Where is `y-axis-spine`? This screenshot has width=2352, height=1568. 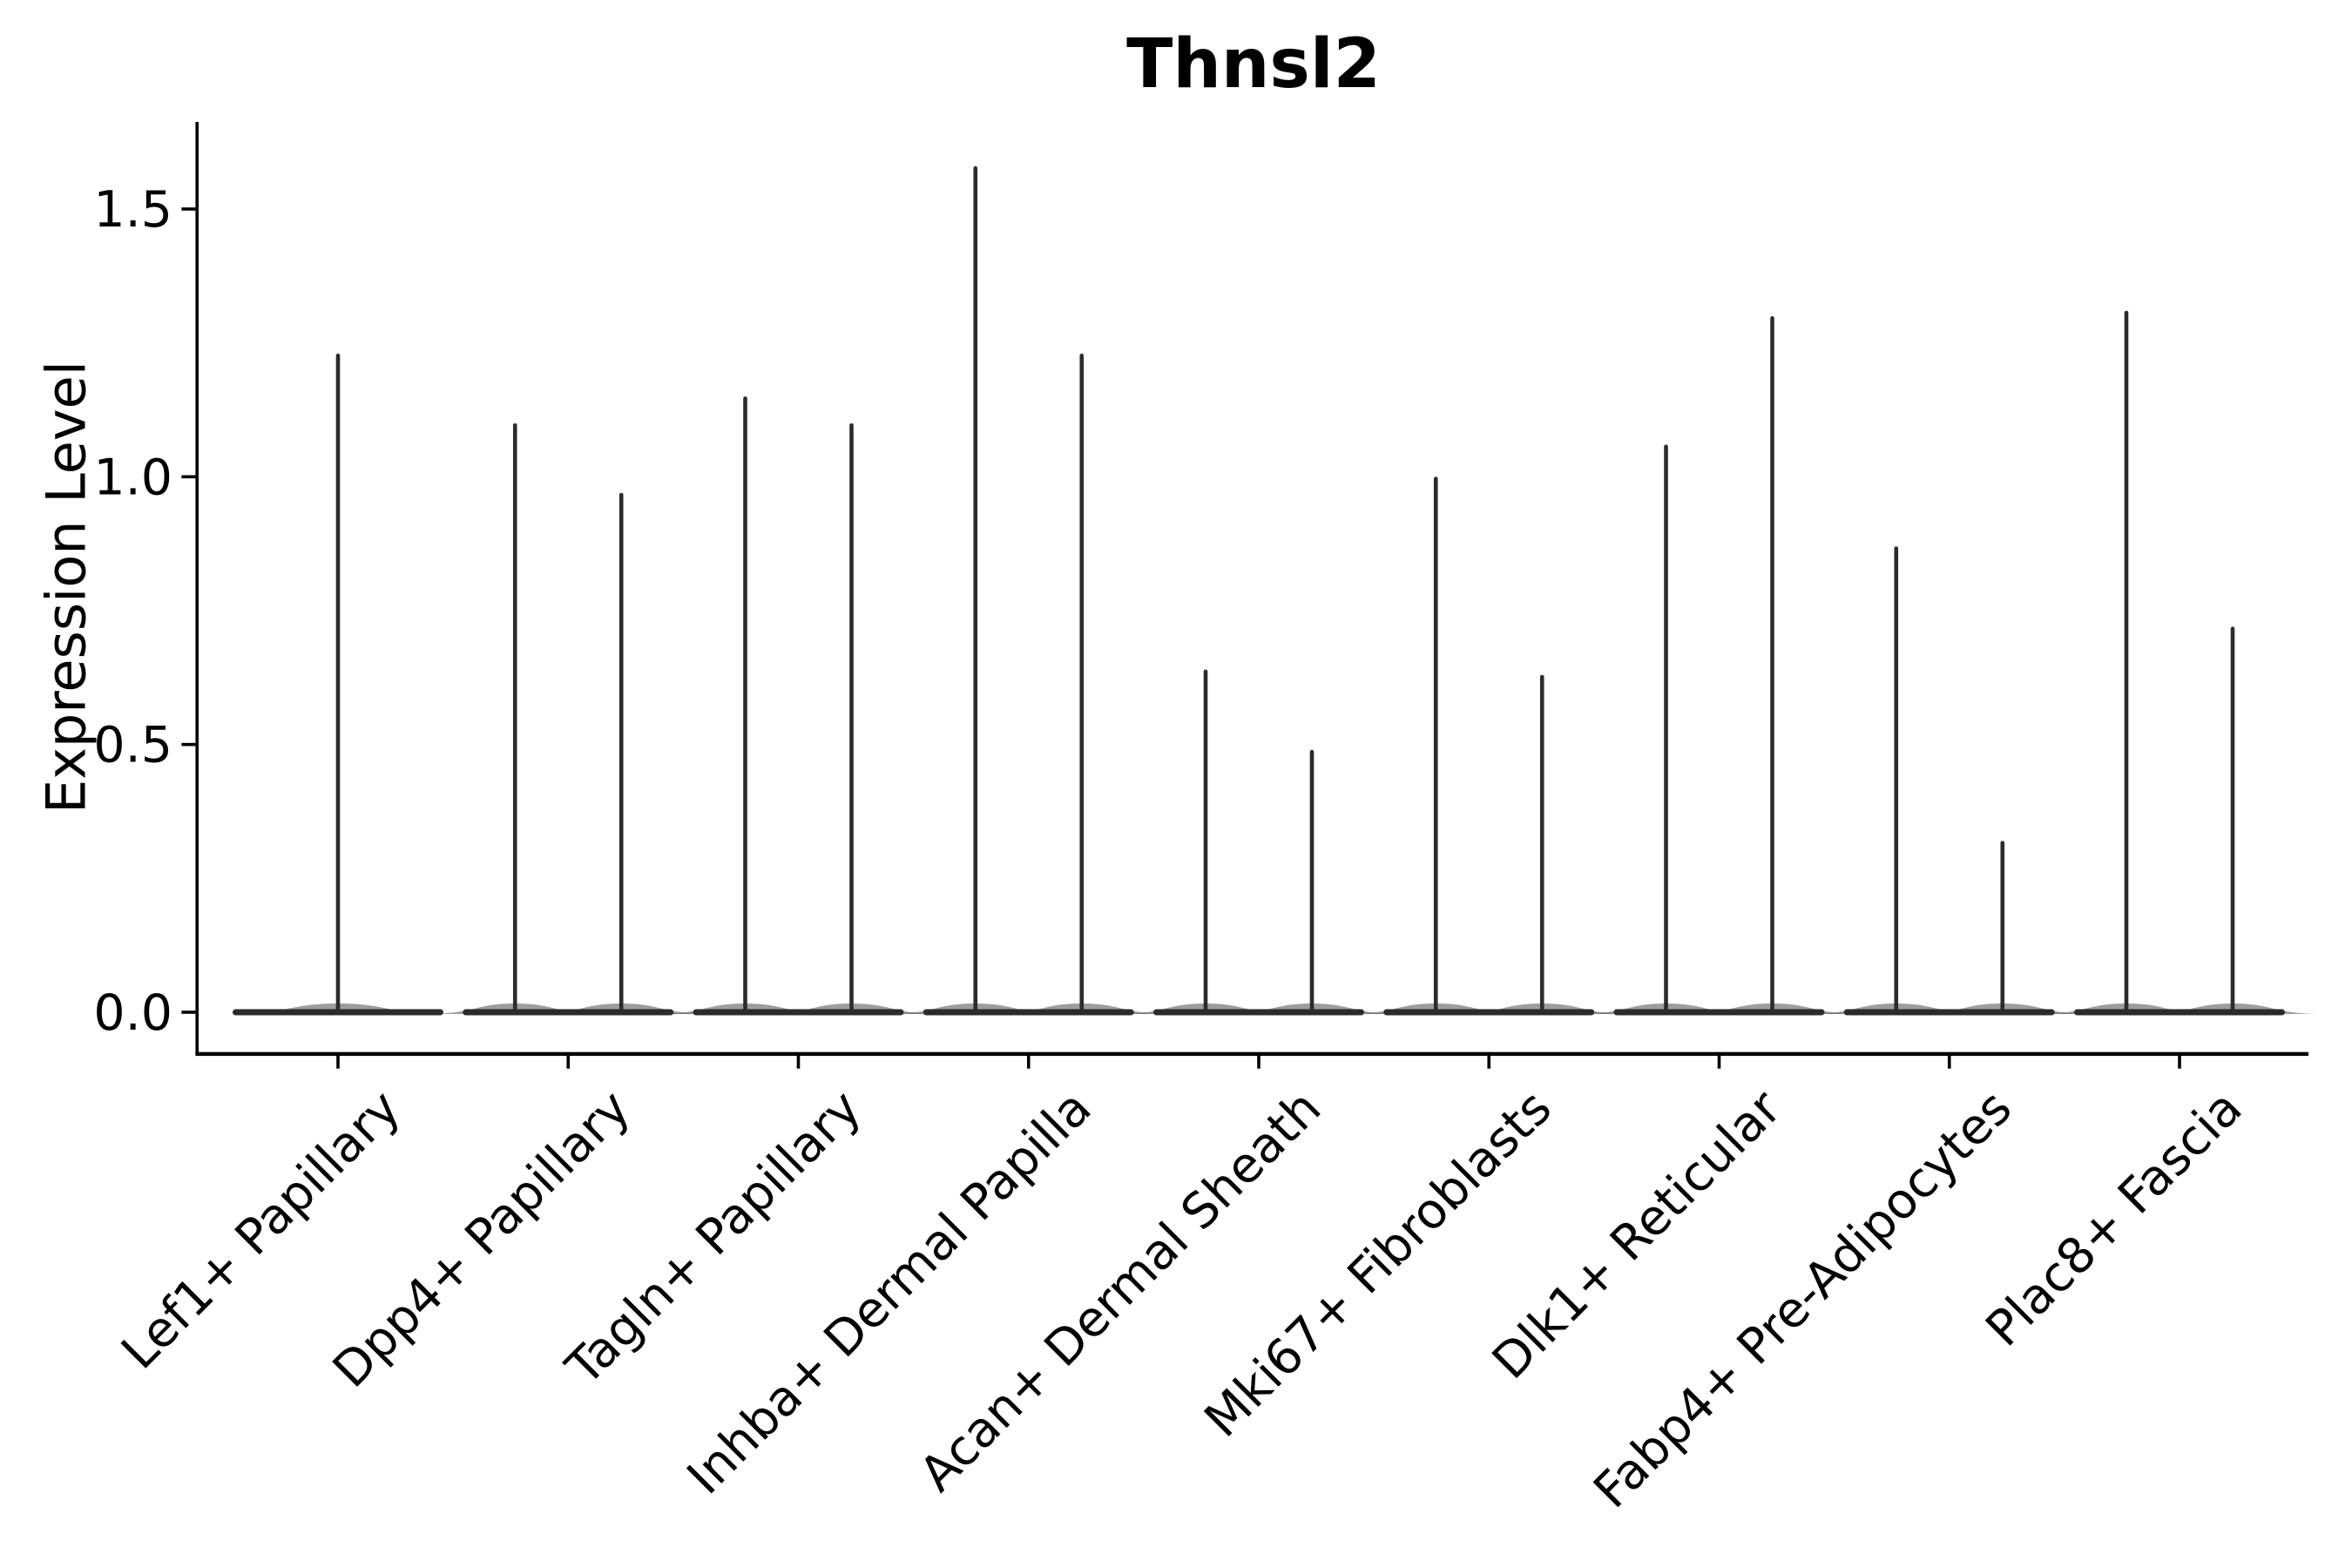
y-axis-spine is located at coordinates (197, 589).